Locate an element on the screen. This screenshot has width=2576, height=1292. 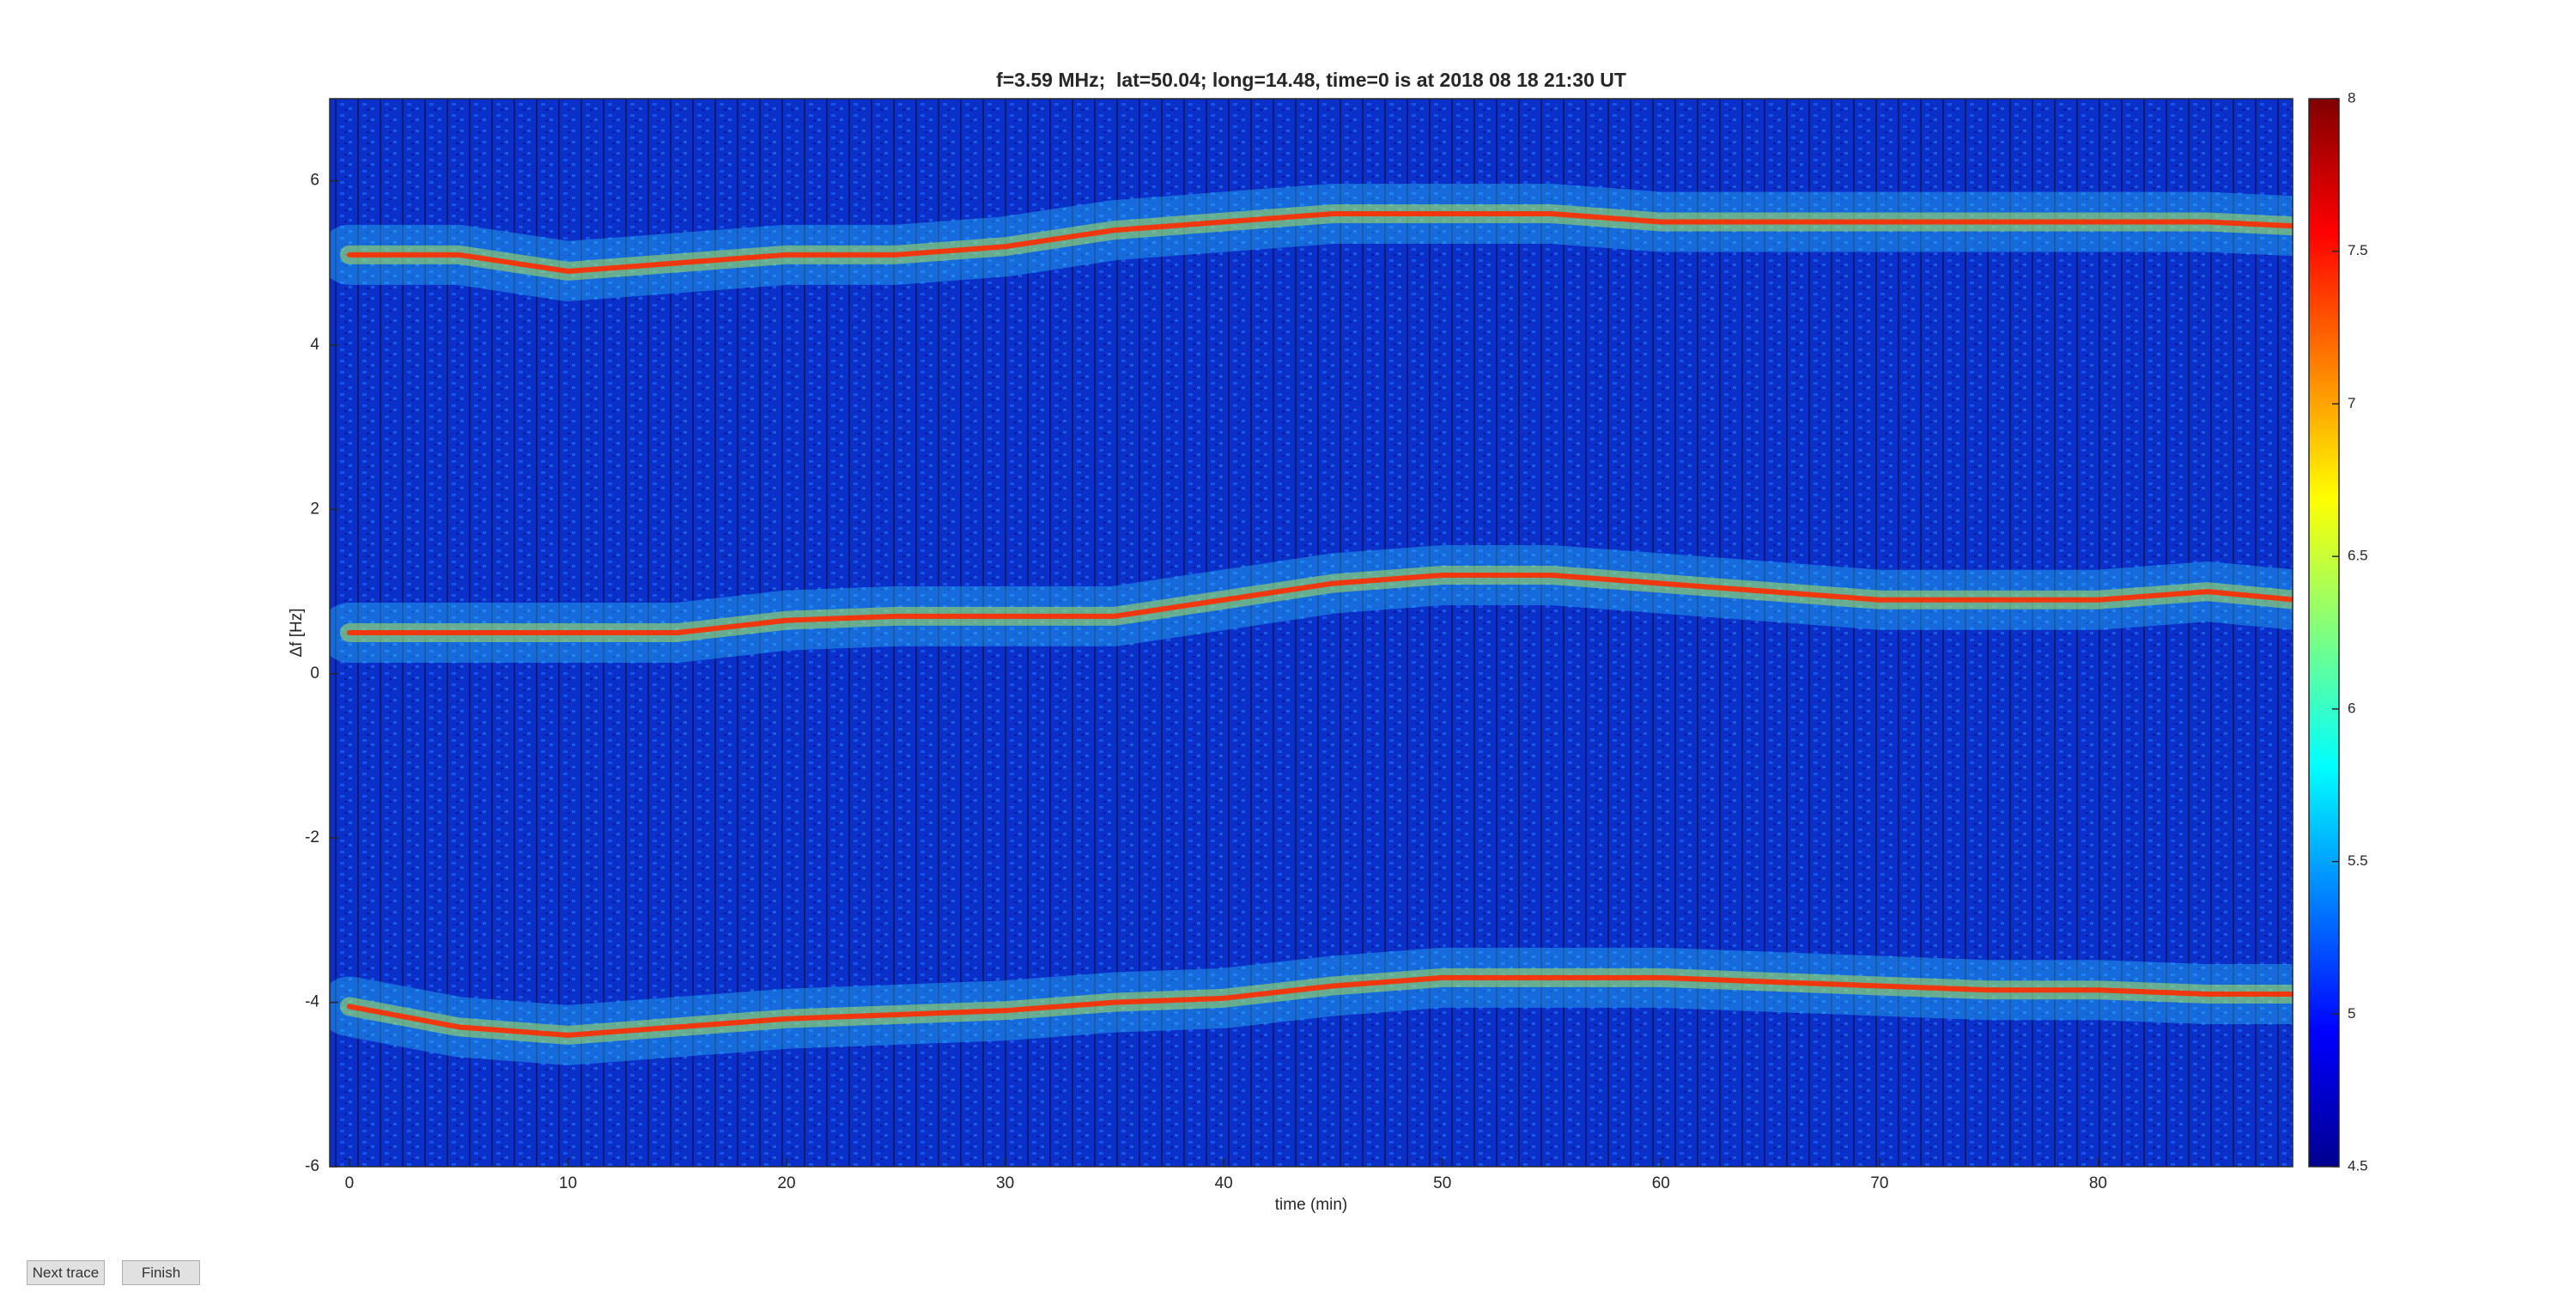
y-tick-label: -4 is located at coordinates (312, 1002).